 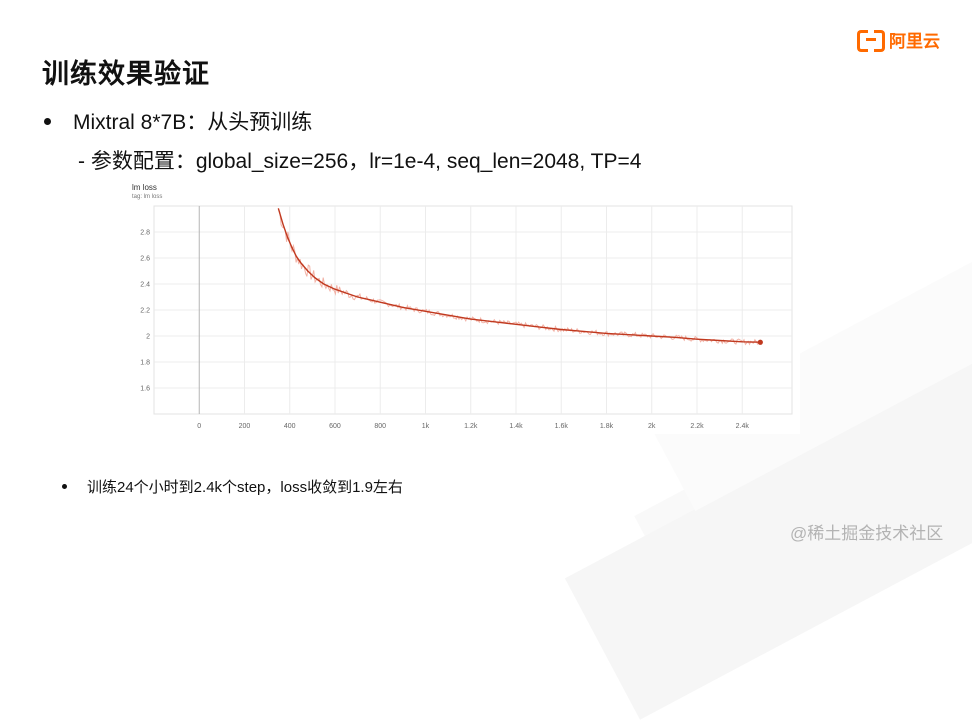 What do you see at coordinates (145, 233) in the screenshot?
I see `y-tick-label: 2.8` at bounding box center [145, 233].